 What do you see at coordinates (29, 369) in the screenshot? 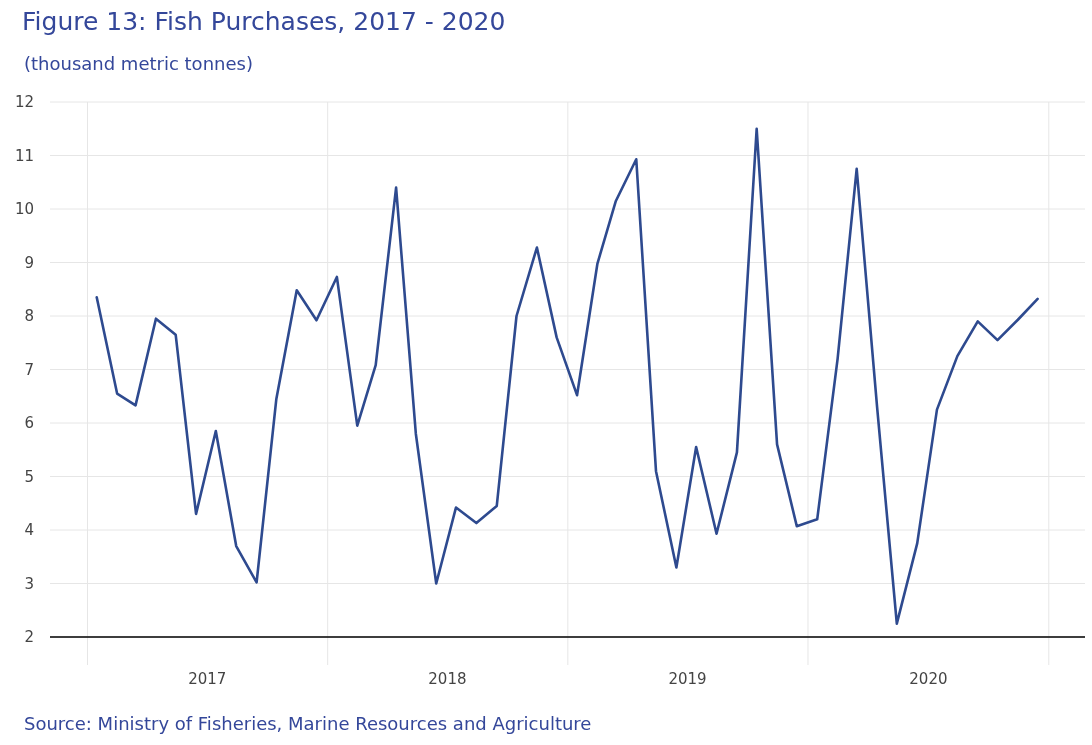
I see `y-tick-label: 7` at bounding box center [29, 369].